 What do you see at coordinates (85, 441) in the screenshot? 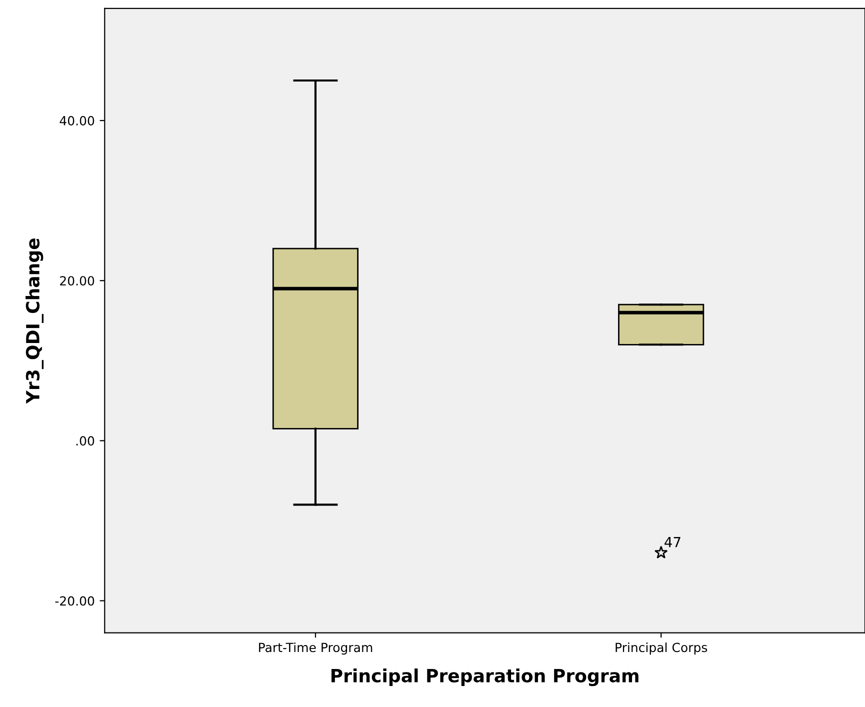
I see `y-tick-label: .00` at bounding box center [85, 441].